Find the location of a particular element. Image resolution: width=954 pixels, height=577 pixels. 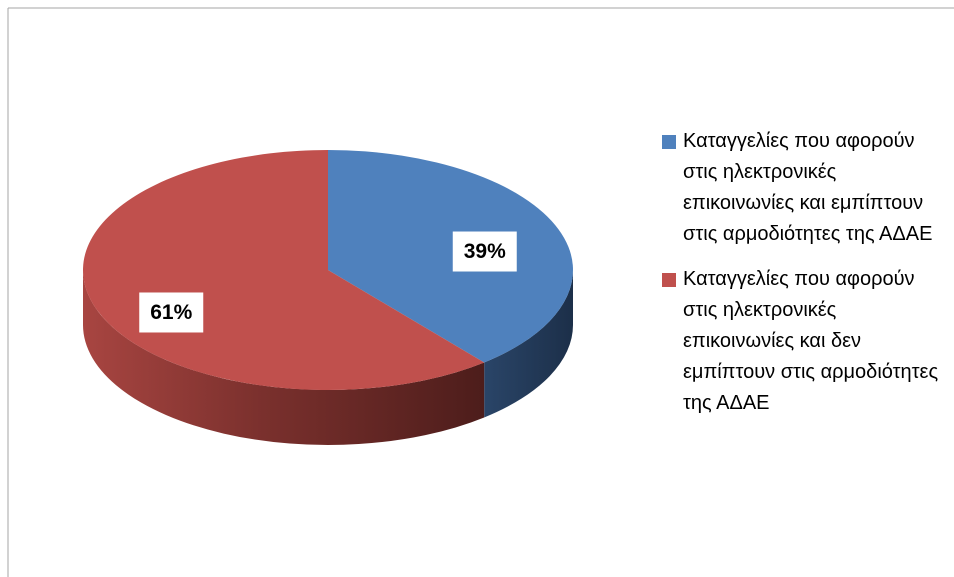

slice is located at coordinates (450, 256).